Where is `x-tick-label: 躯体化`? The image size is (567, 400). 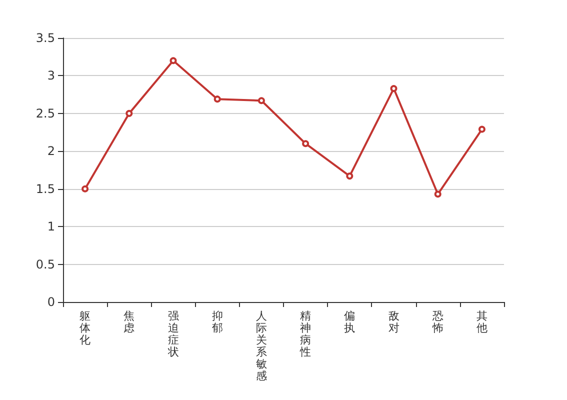 x-tick-label: 躯体化 is located at coordinates (85, 328).